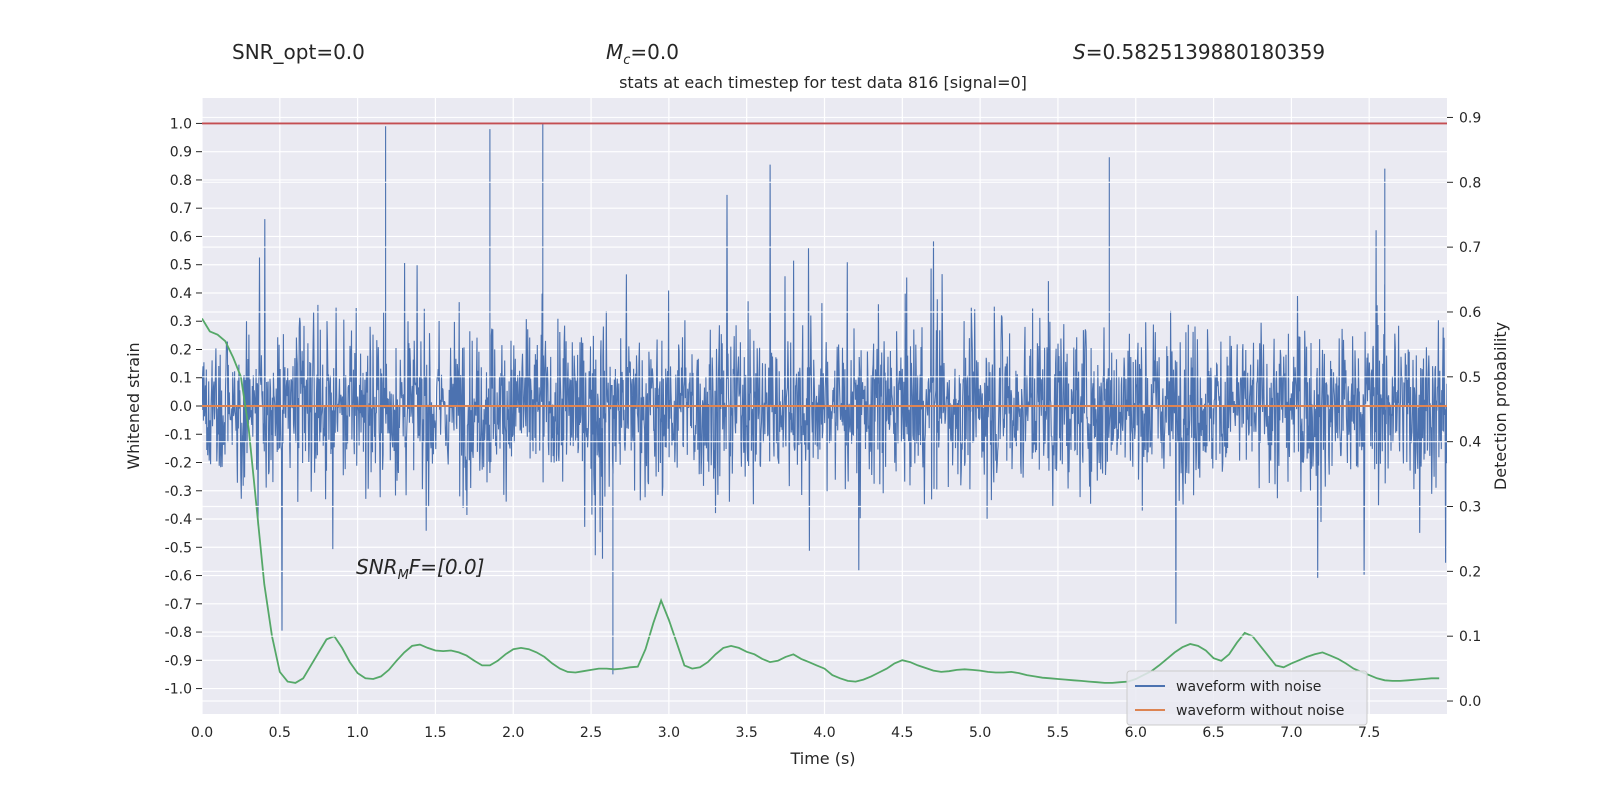  Describe the element at coordinates (1470, 443) in the screenshot. I see `y2-tick-label: 0.4` at that location.